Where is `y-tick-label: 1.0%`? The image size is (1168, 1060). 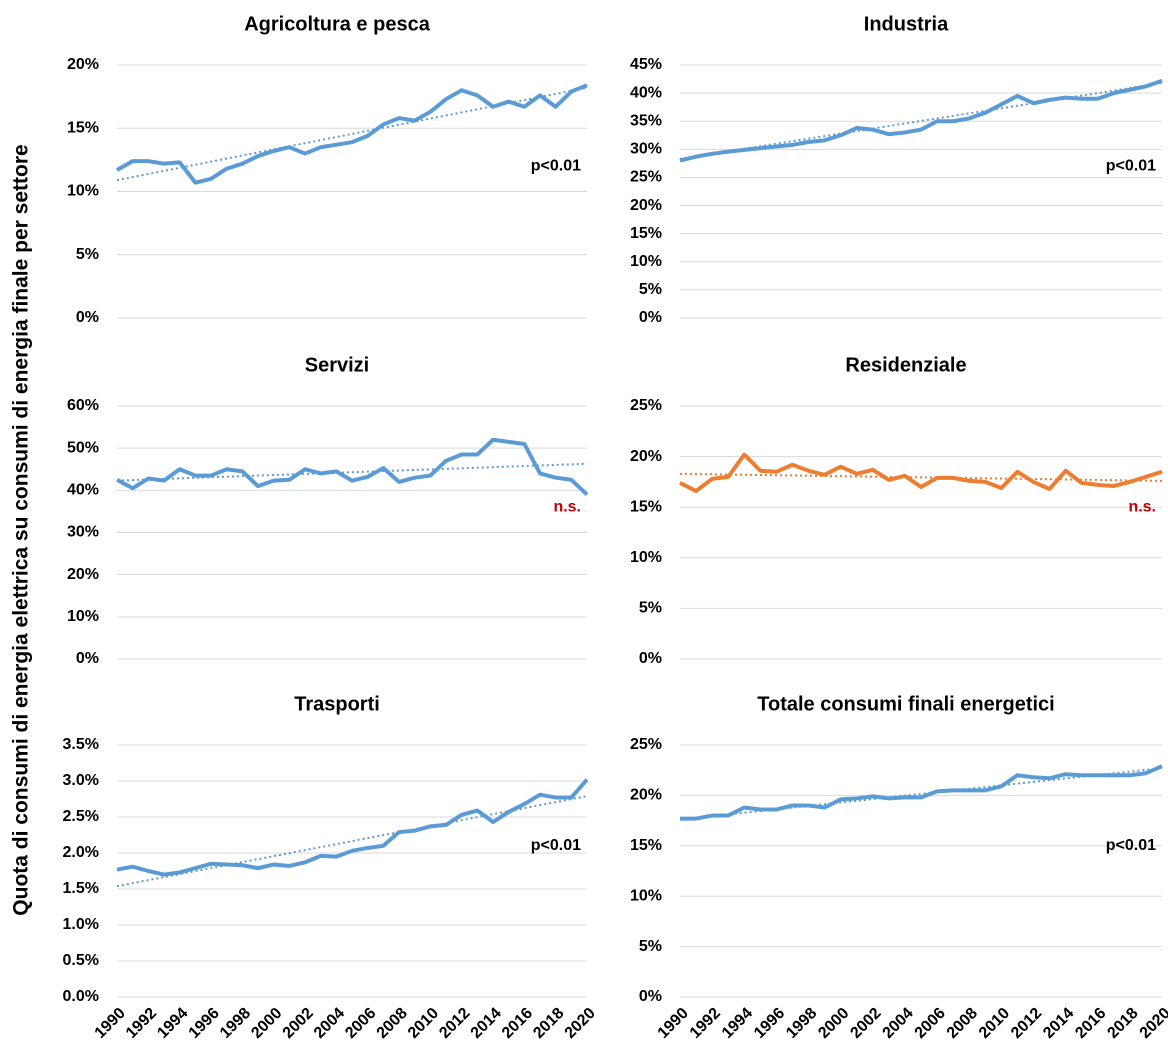 y-tick-label: 1.0% is located at coordinates (81, 924).